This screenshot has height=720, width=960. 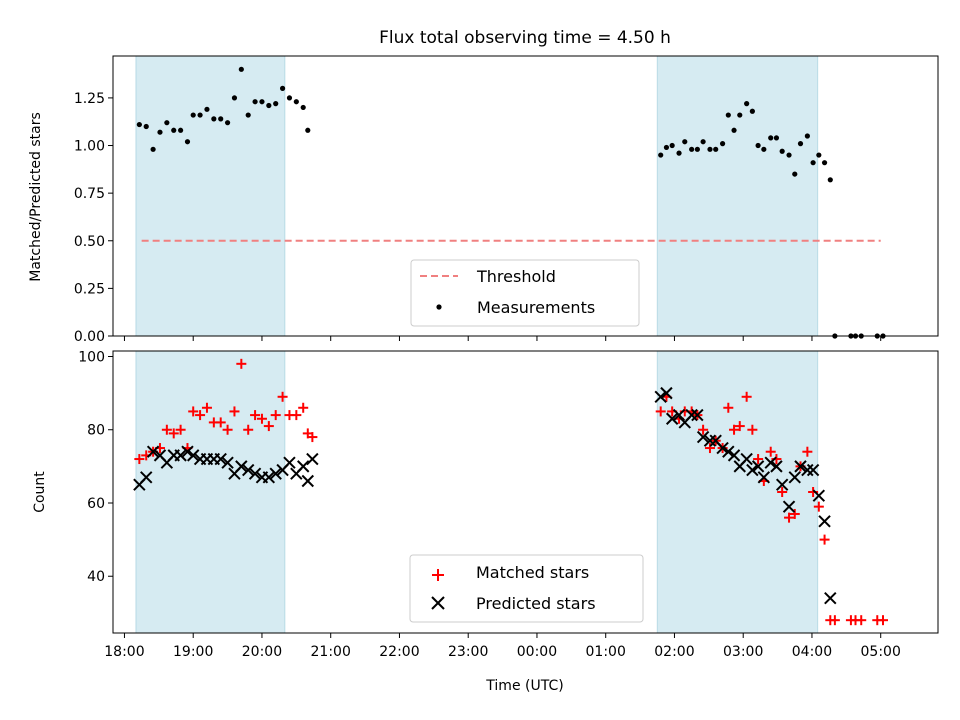 I want to click on legend-predicted-label: Predicted stars, so click(x=536, y=603).